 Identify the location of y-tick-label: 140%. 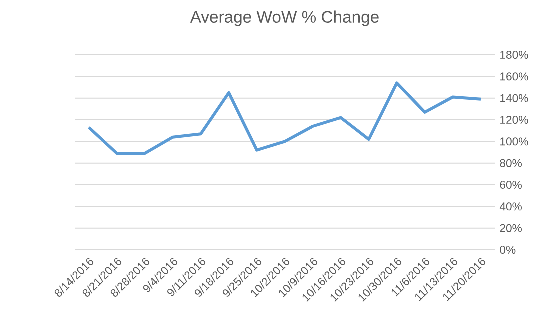
(514, 98).